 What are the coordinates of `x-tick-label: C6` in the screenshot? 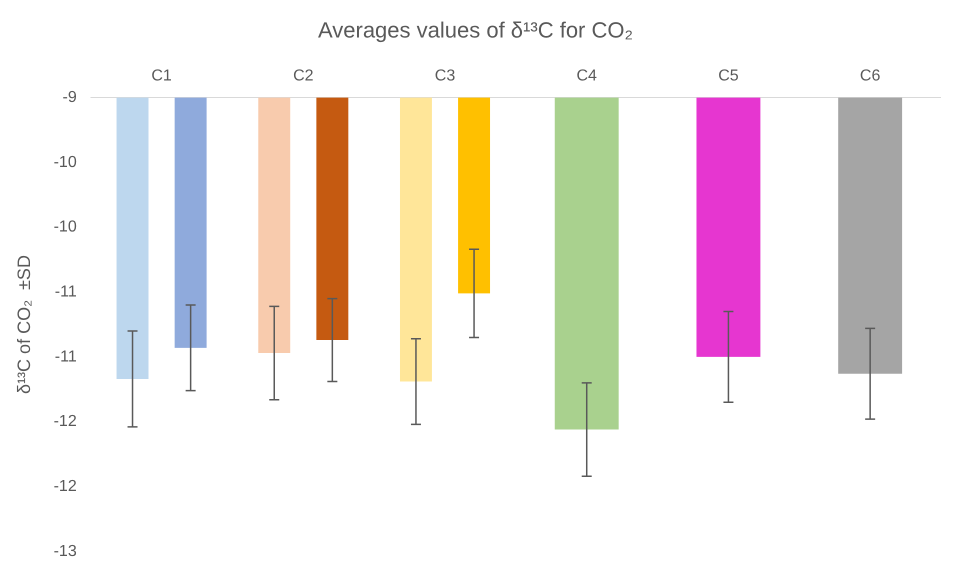 It's located at (870, 75).